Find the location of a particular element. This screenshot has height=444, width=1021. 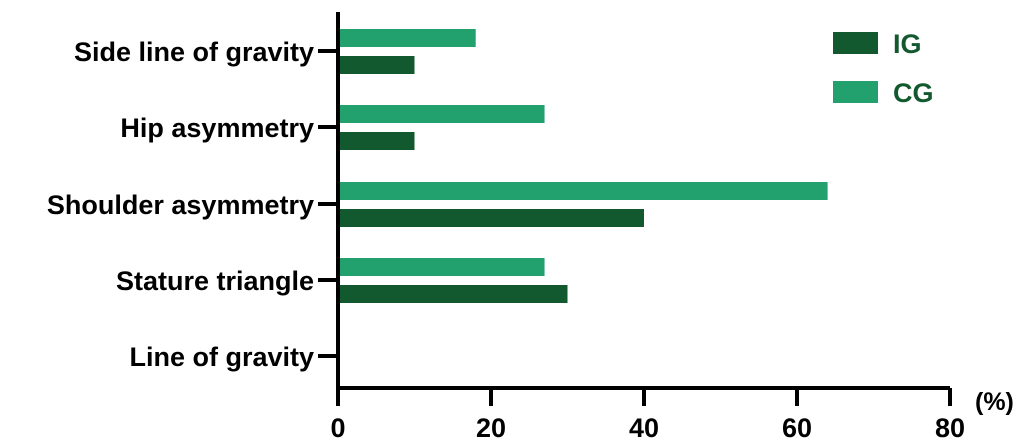

category-label-1: Hip asymmetry is located at coordinates (217, 128).